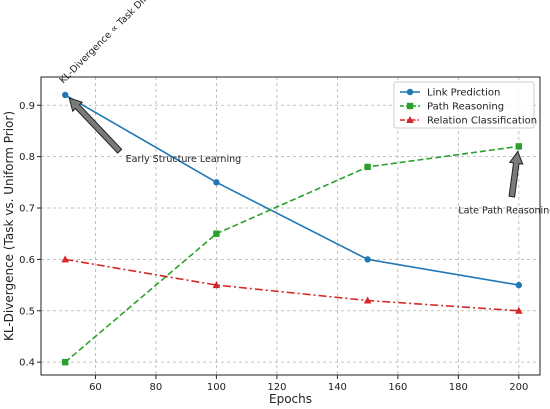 Image resolution: width=550 pixels, height=409 pixels. What do you see at coordinates (482, 121) in the screenshot?
I see `legend-label: Relation Classification` at bounding box center [482, 121].